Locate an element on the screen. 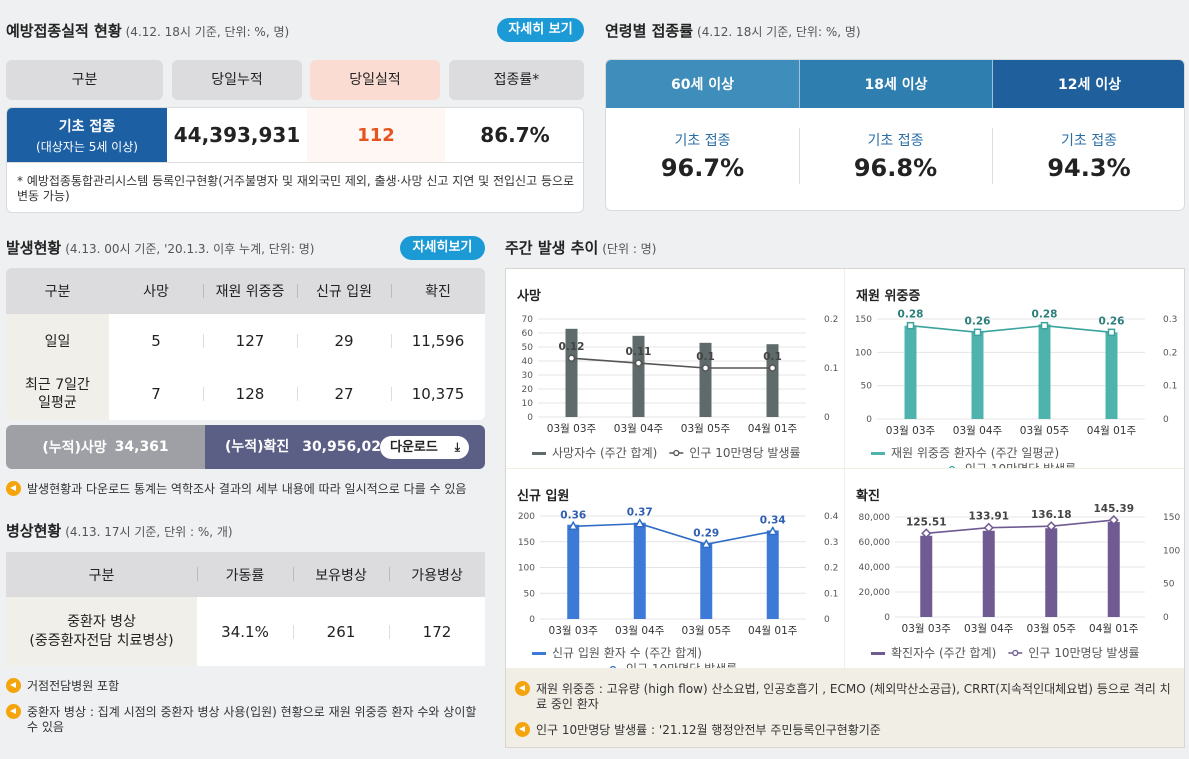  y-tick-label: 40,000 is located at coordinates (875, 568).